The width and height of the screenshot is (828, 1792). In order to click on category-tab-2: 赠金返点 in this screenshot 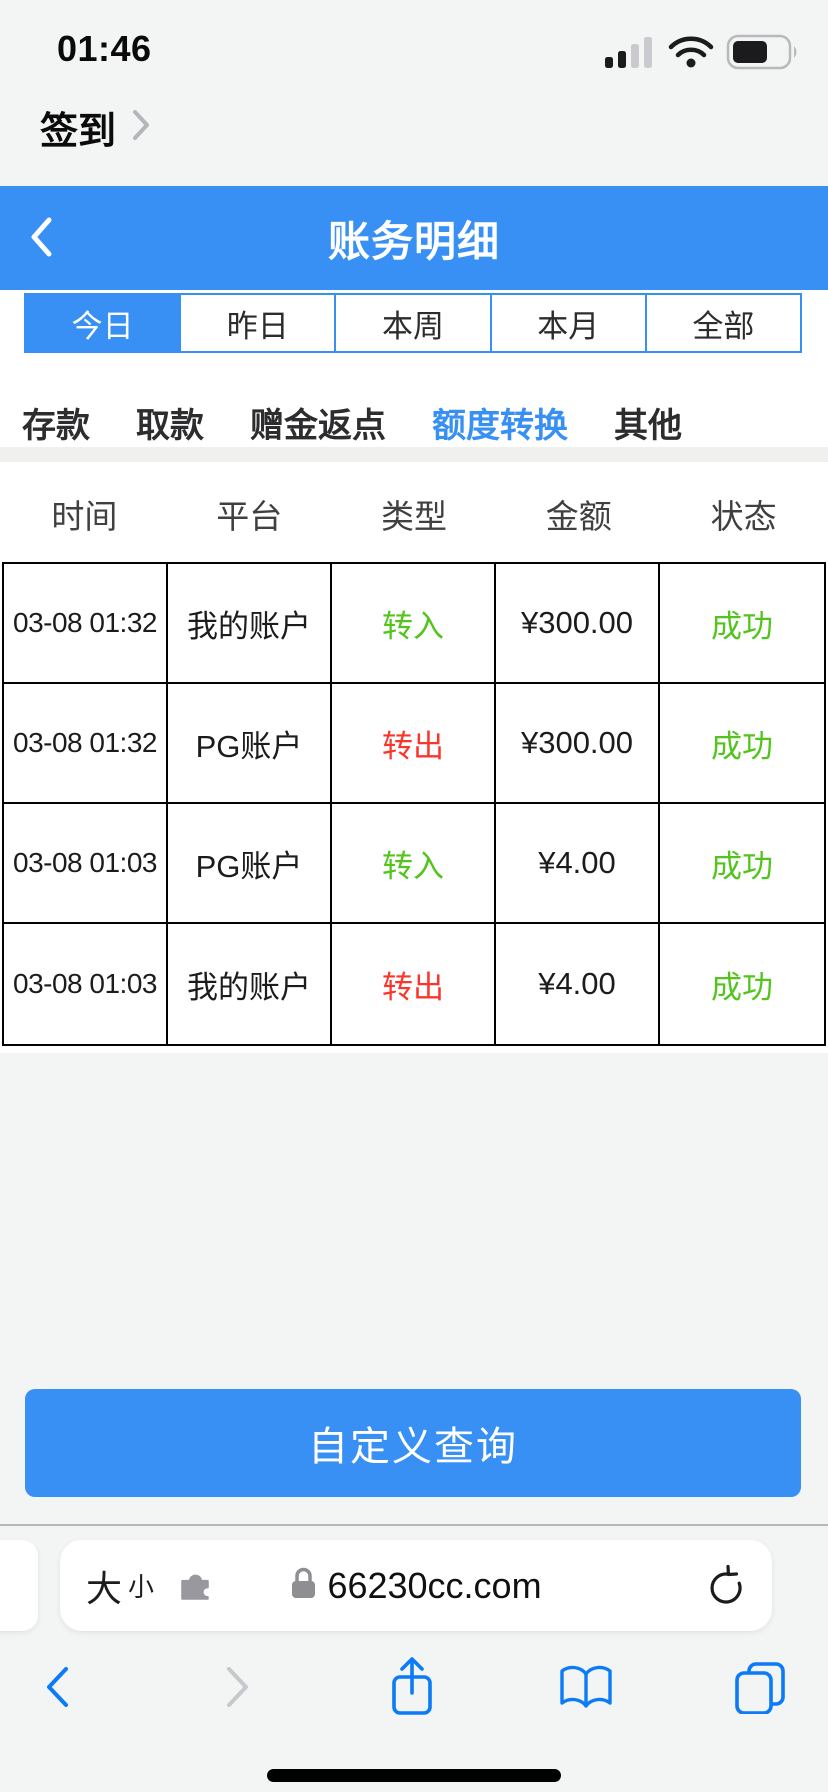, I will do `click(318, 422)`.